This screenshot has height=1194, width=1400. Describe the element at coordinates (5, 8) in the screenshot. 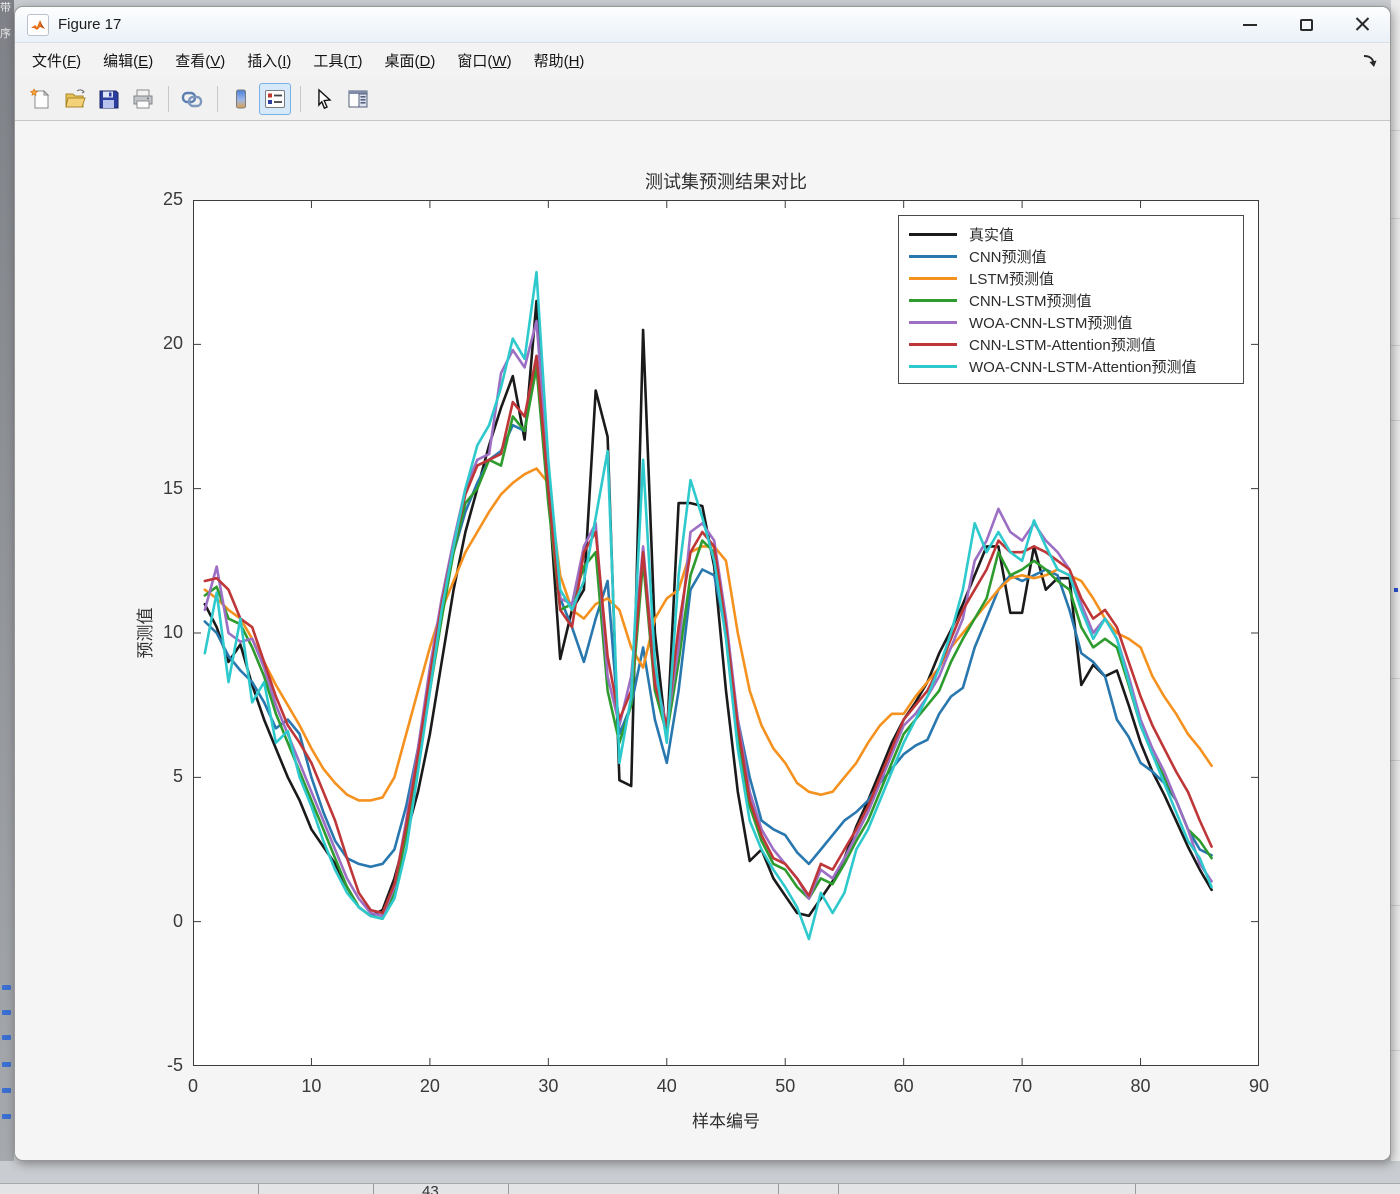

I see `background-text-fragment: 带` at that location.